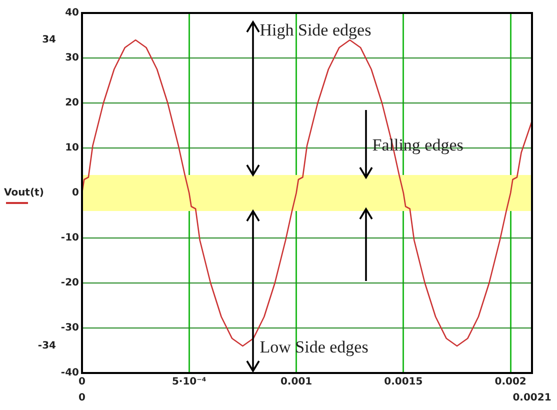 This screenshot has width=557, height=410. Describe the element at coordinates (510, 382) in the screenshot. I see `x-tick-label: 0.002` at that location.